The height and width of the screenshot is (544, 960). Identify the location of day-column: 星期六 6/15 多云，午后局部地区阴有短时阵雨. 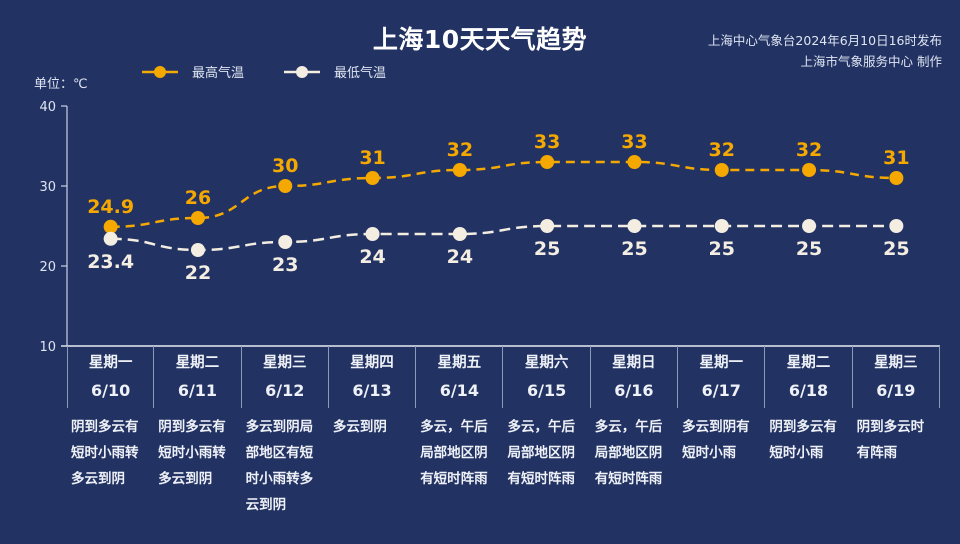
(547, 432).